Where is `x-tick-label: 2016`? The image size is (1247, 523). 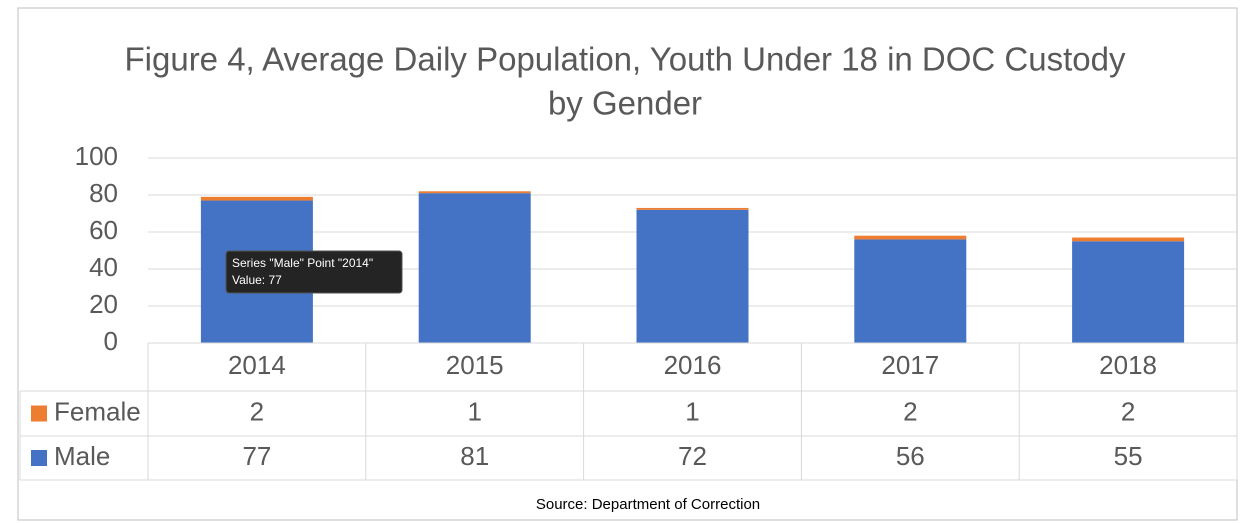
x-tick-label: 2016 is located at coordinates (693, 365).